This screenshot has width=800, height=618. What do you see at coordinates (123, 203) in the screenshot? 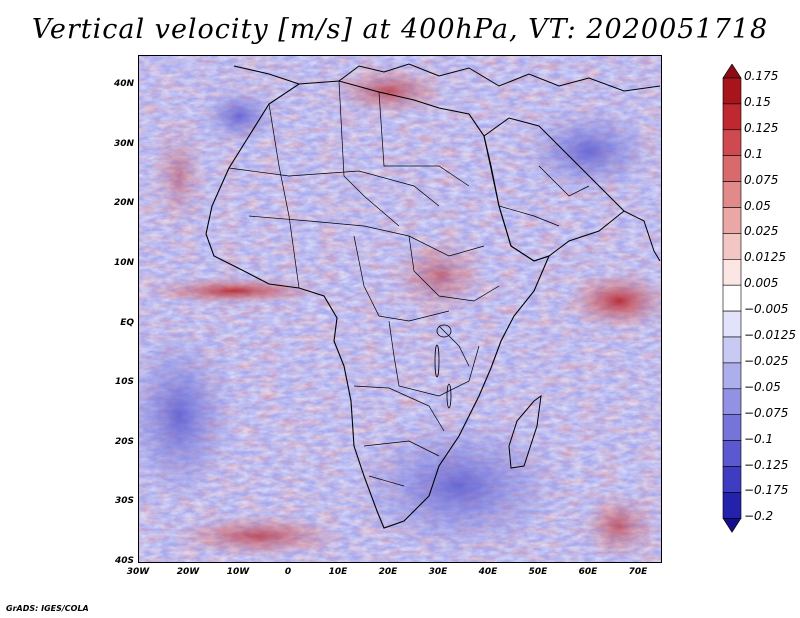
I see `lat-label-20n: 20N` at bounding box center [123, 203].